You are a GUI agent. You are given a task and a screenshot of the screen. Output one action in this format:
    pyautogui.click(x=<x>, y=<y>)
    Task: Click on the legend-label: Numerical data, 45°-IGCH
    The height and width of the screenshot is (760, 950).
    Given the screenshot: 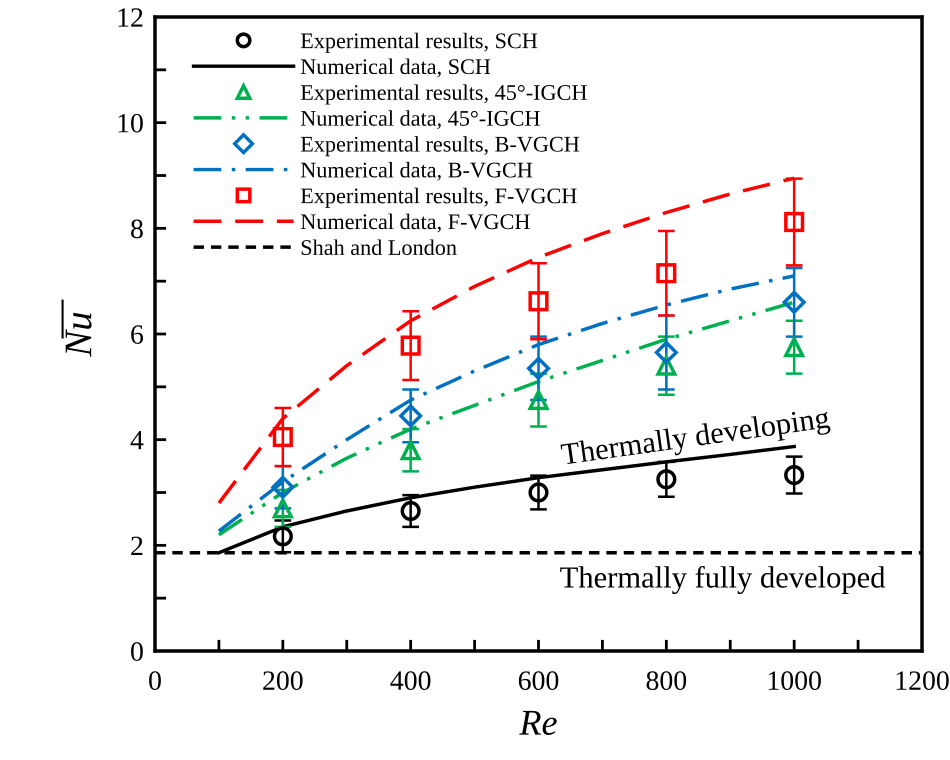 What is the action you would take?
    pyautogui.click(x=420, y=120)
    